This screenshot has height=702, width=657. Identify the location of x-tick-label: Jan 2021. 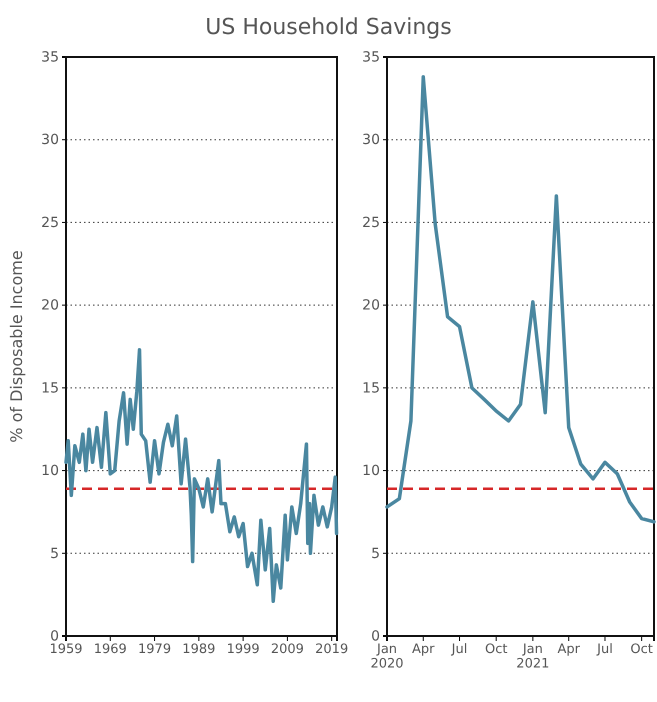
(533, 657).